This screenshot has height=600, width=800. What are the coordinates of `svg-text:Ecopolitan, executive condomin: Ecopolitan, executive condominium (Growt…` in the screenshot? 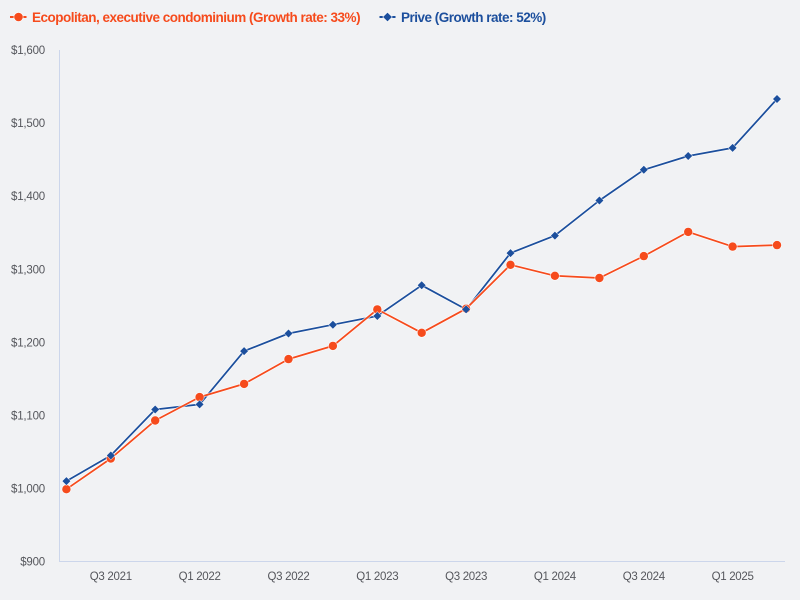 It's located at (196, 17).